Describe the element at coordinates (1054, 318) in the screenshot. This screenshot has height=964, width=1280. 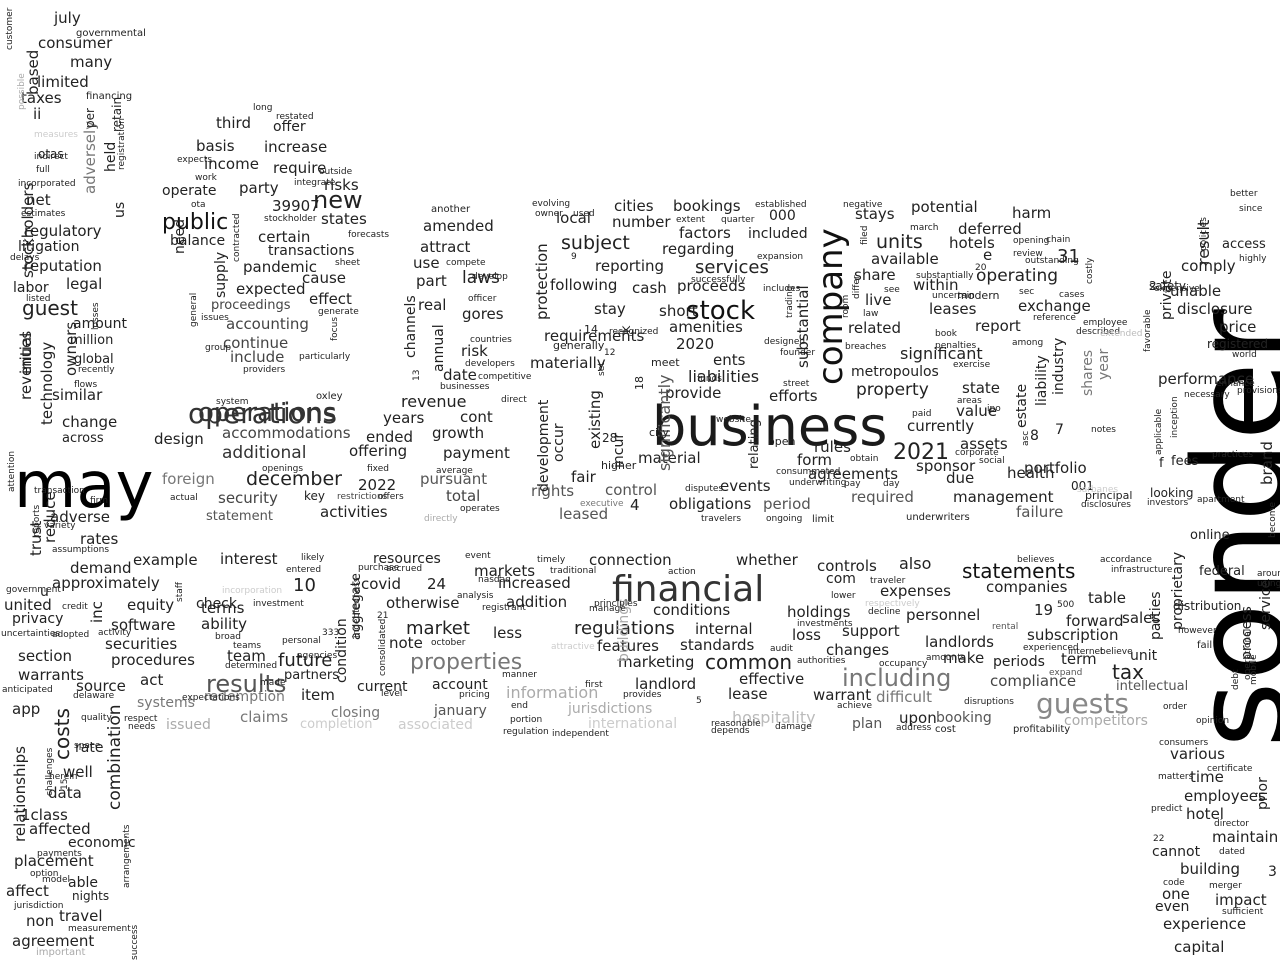
I see `cloud-word: reference` at that location.